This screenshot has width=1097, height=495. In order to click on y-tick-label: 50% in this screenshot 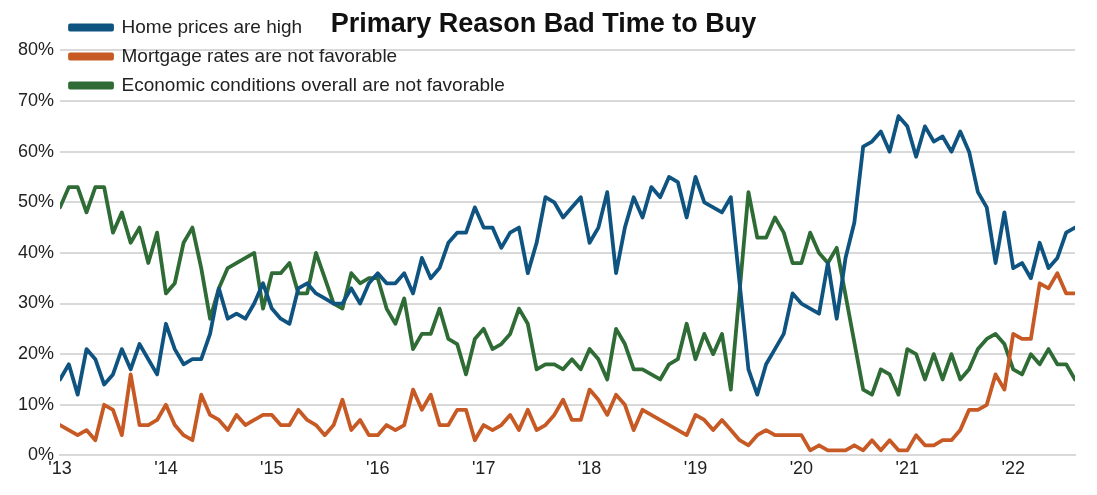, I will do `click(36, 201)`.